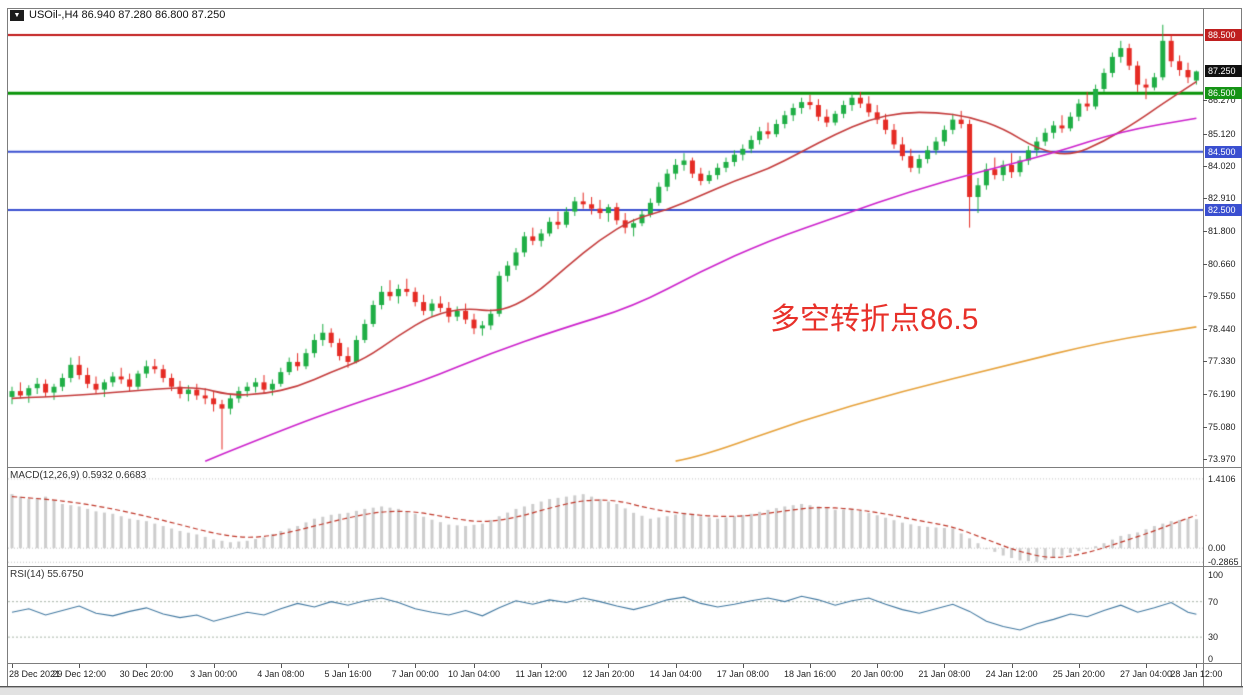 The height and width of the screenshot is (695, 1243). I want to click on chart-right-border, so click(1241, 347).